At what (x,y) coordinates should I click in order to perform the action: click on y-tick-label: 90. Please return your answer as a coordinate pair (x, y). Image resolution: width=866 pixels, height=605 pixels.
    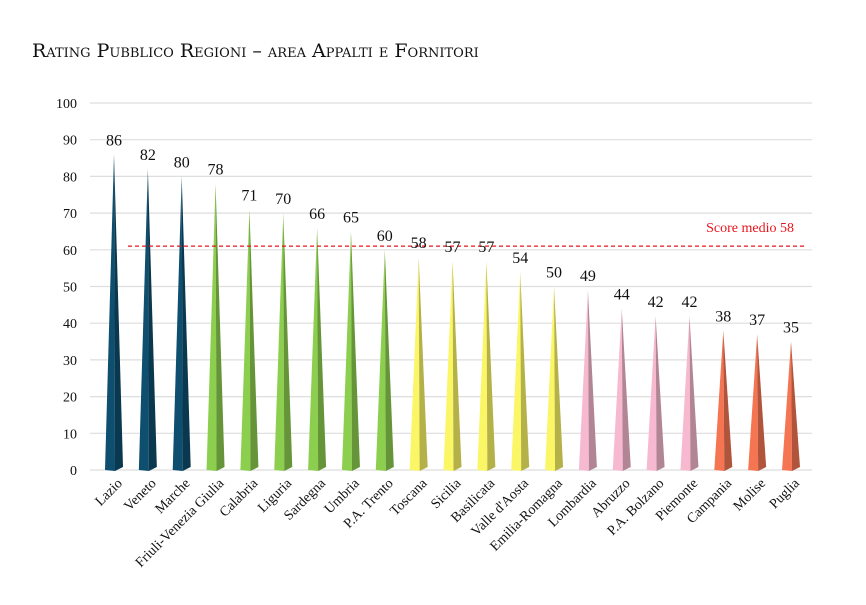
    Looking at the image, I should click on (70, 141).